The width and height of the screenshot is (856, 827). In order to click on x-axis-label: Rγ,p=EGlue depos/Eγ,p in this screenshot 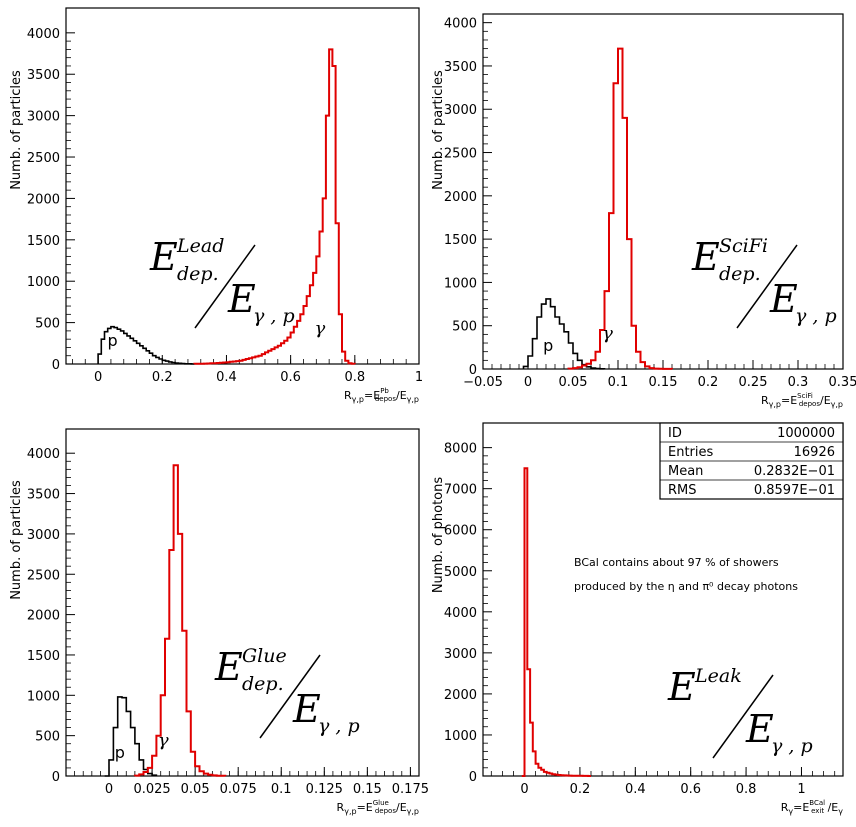, I will do `click(378, 807)`.